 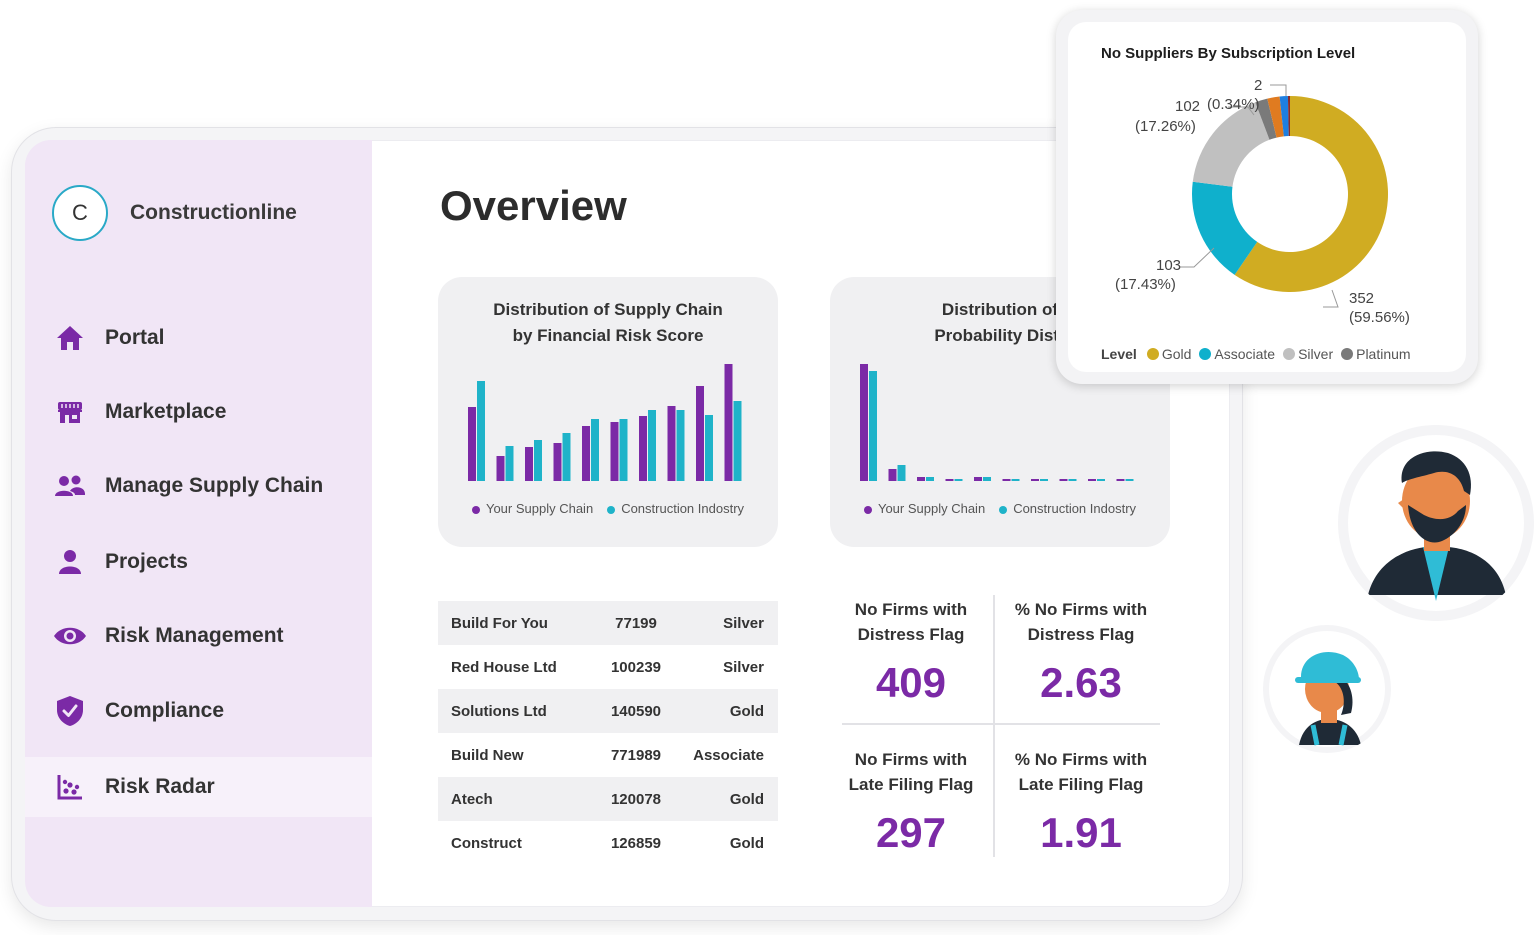 I want to click on donut-label: 2, so click(x=1258, y=85).